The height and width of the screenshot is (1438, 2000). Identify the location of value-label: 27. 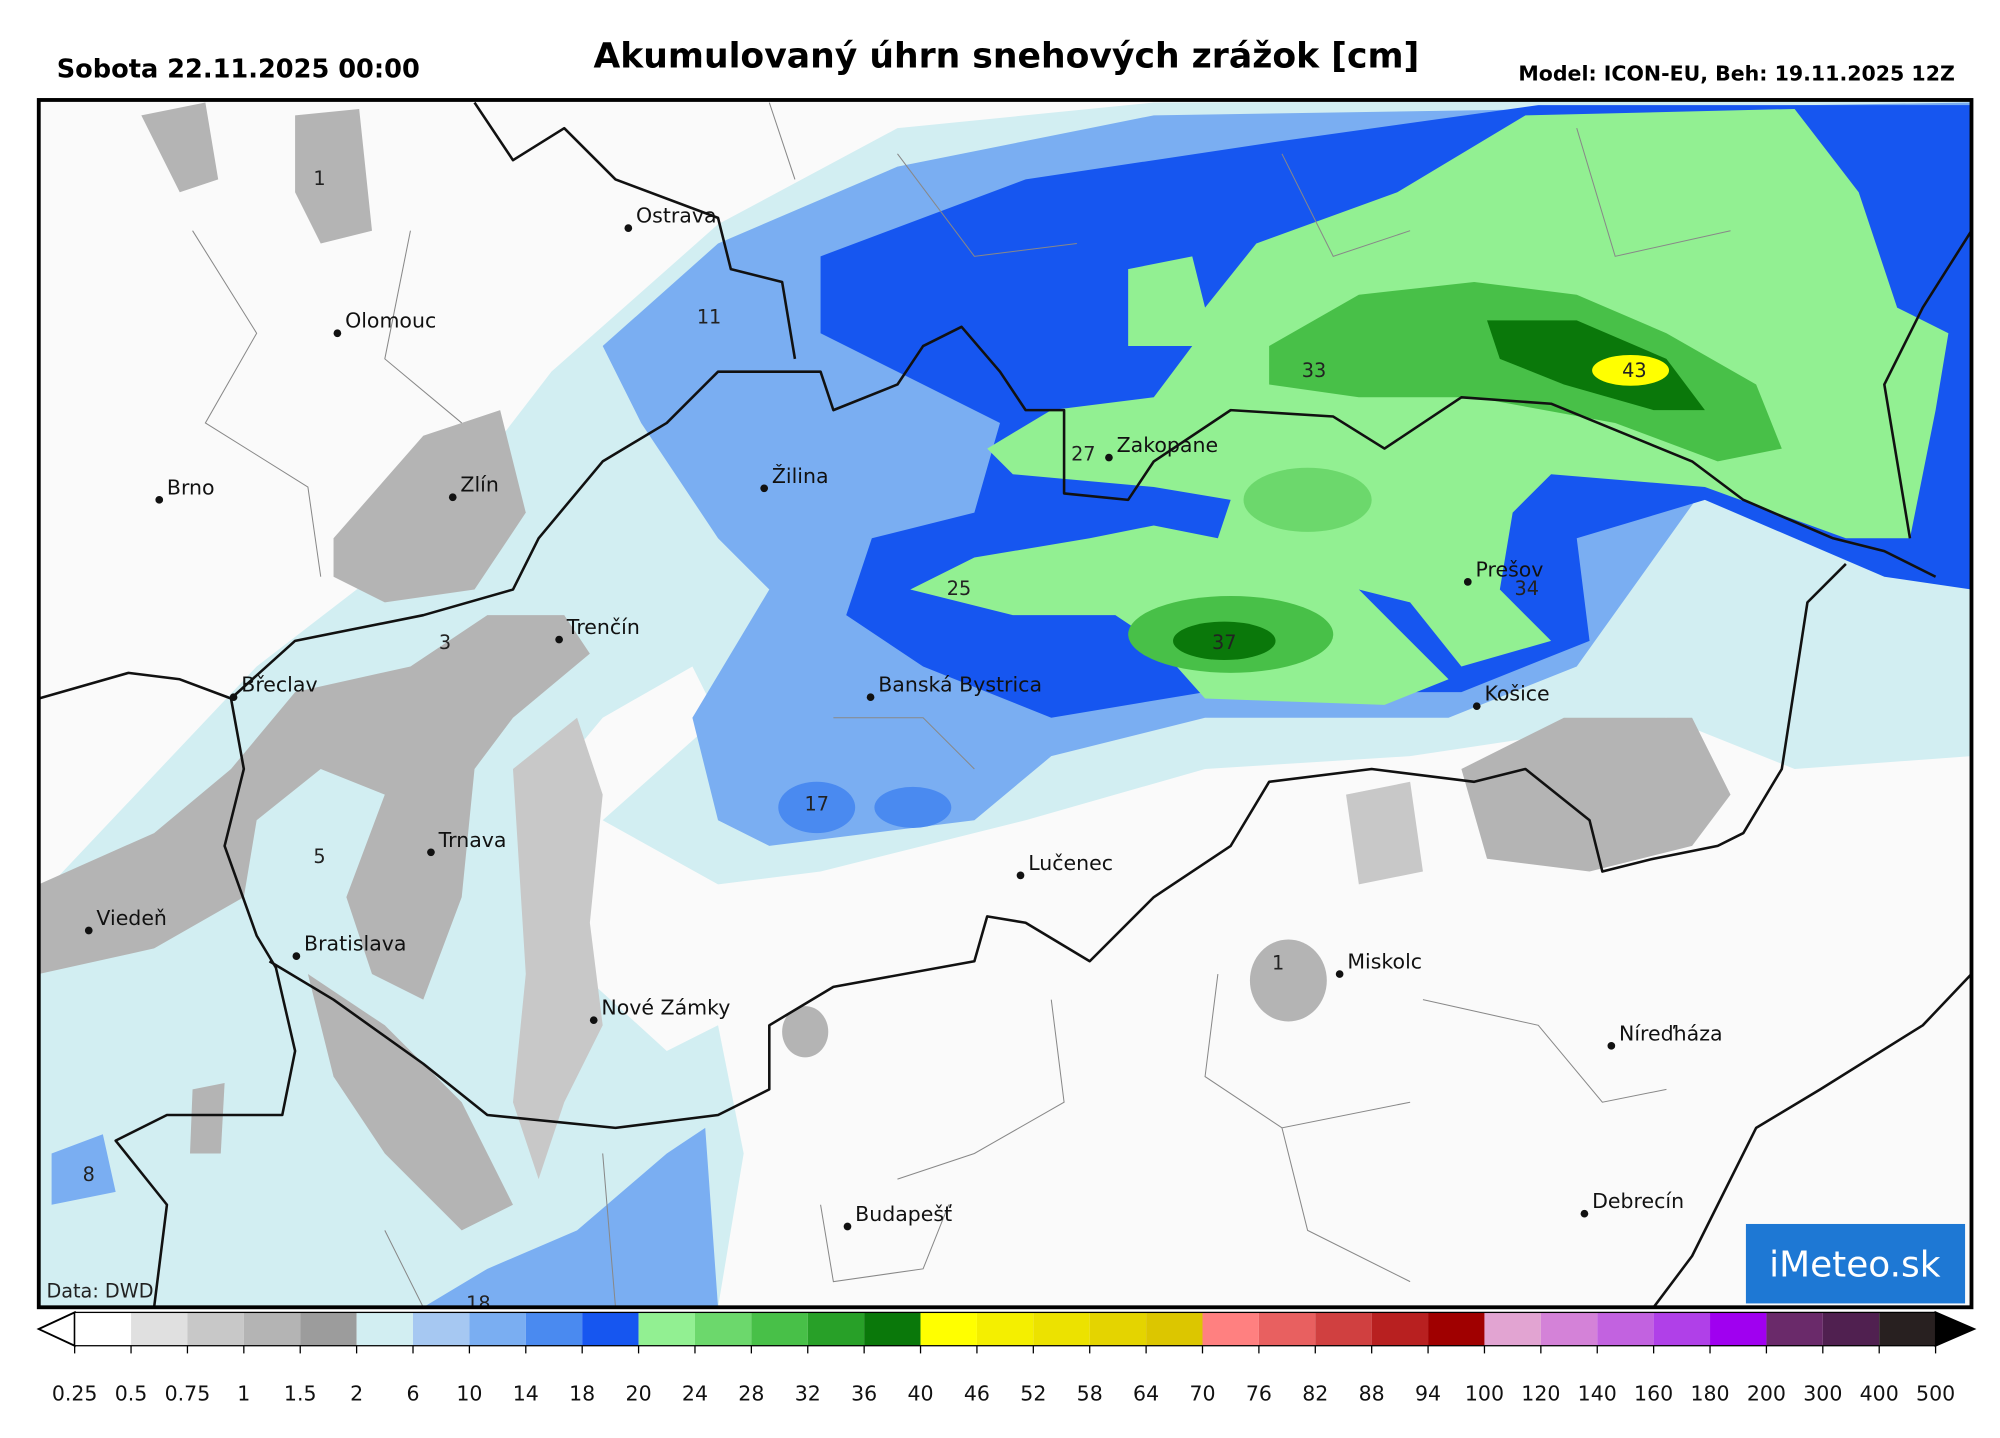
(1083, 453).